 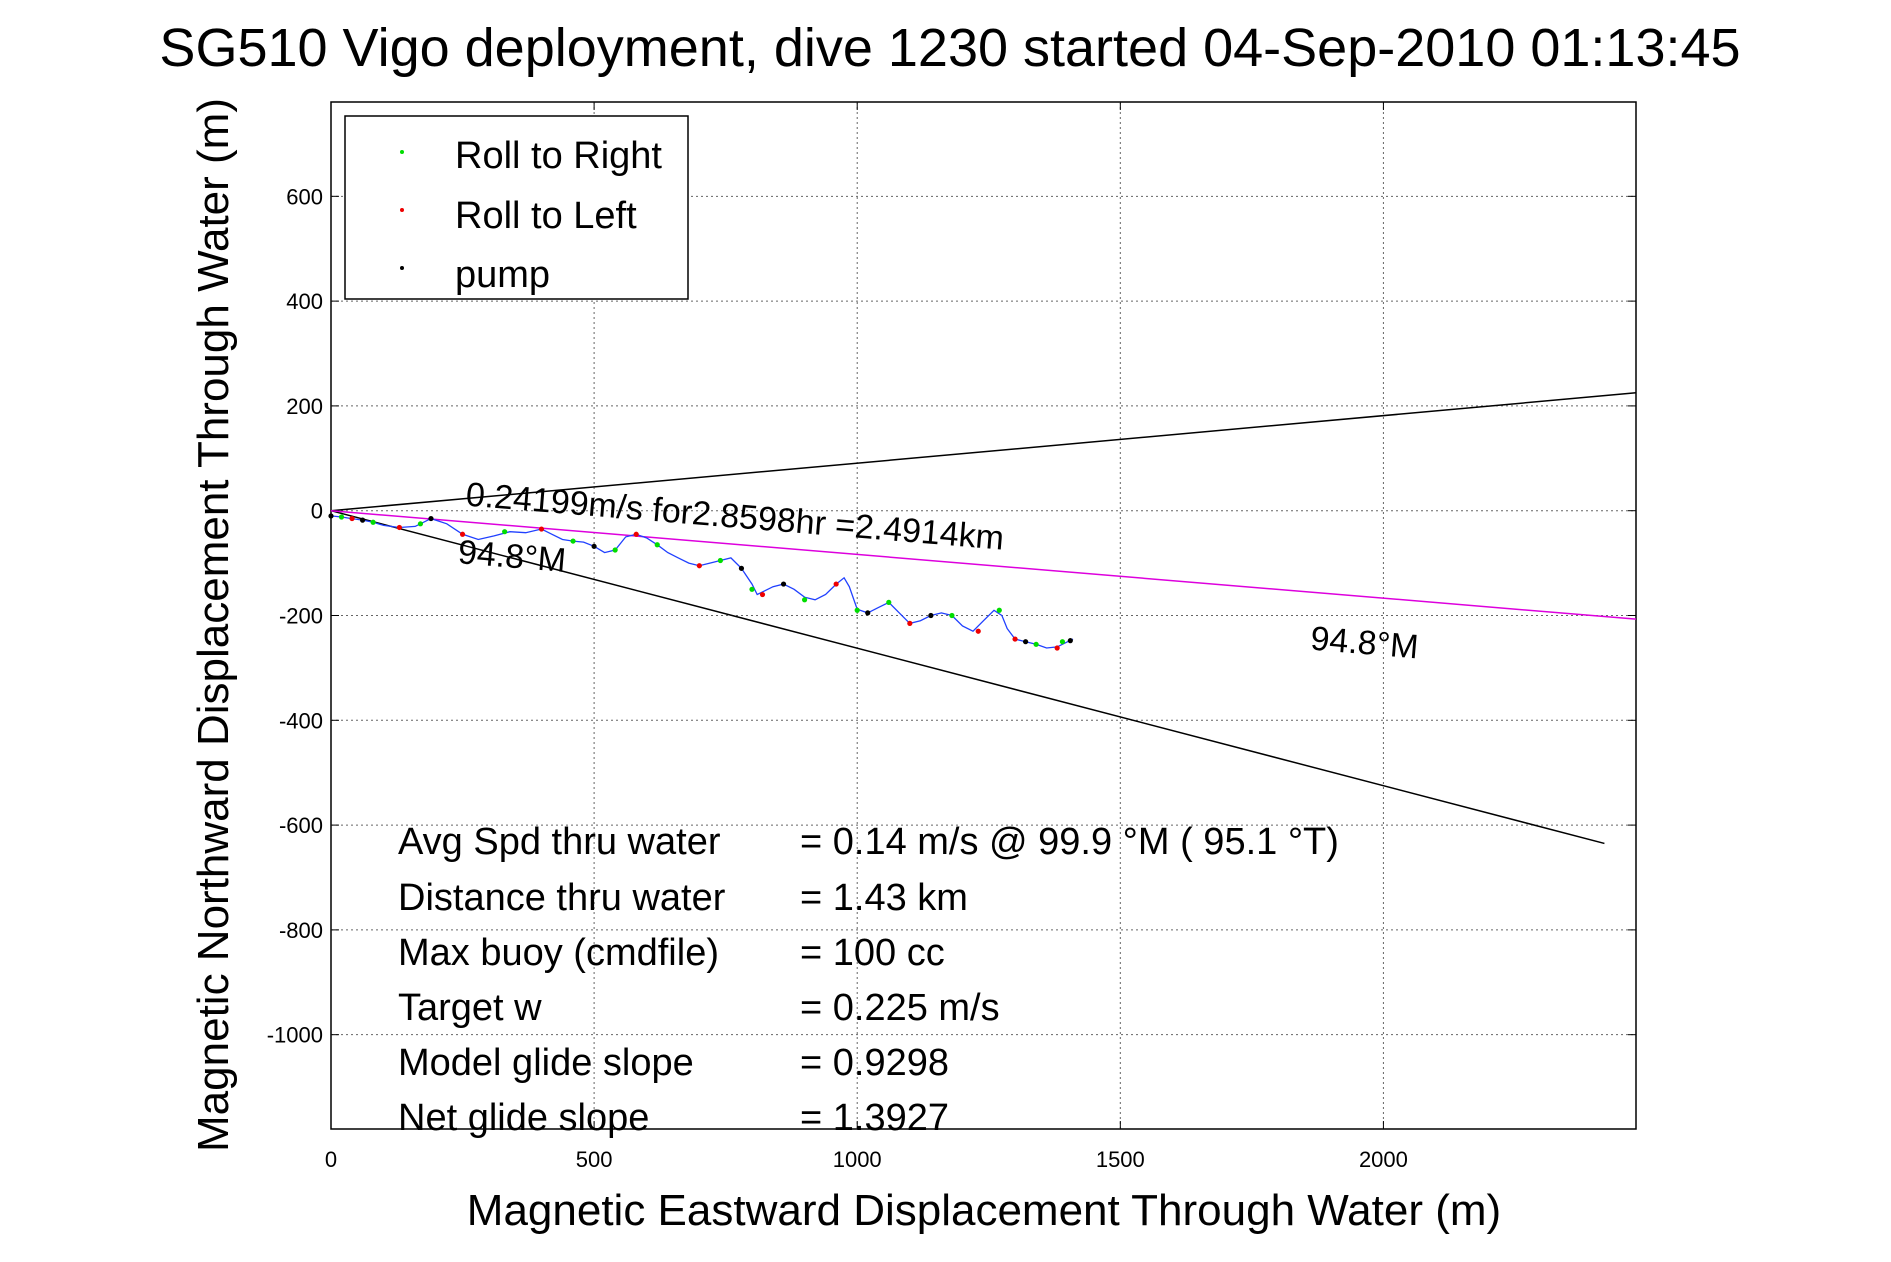 I want to click on y-tick-label: -400, so click(x=301, y=720).